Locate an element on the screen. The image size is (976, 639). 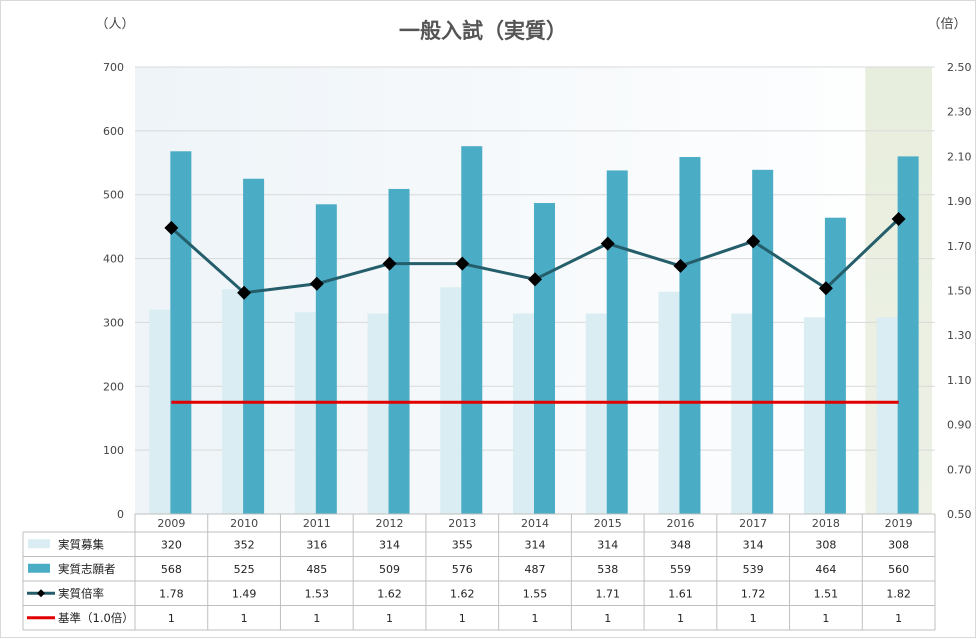
y-left-tick: 400 is located at coordinates (113, 259).